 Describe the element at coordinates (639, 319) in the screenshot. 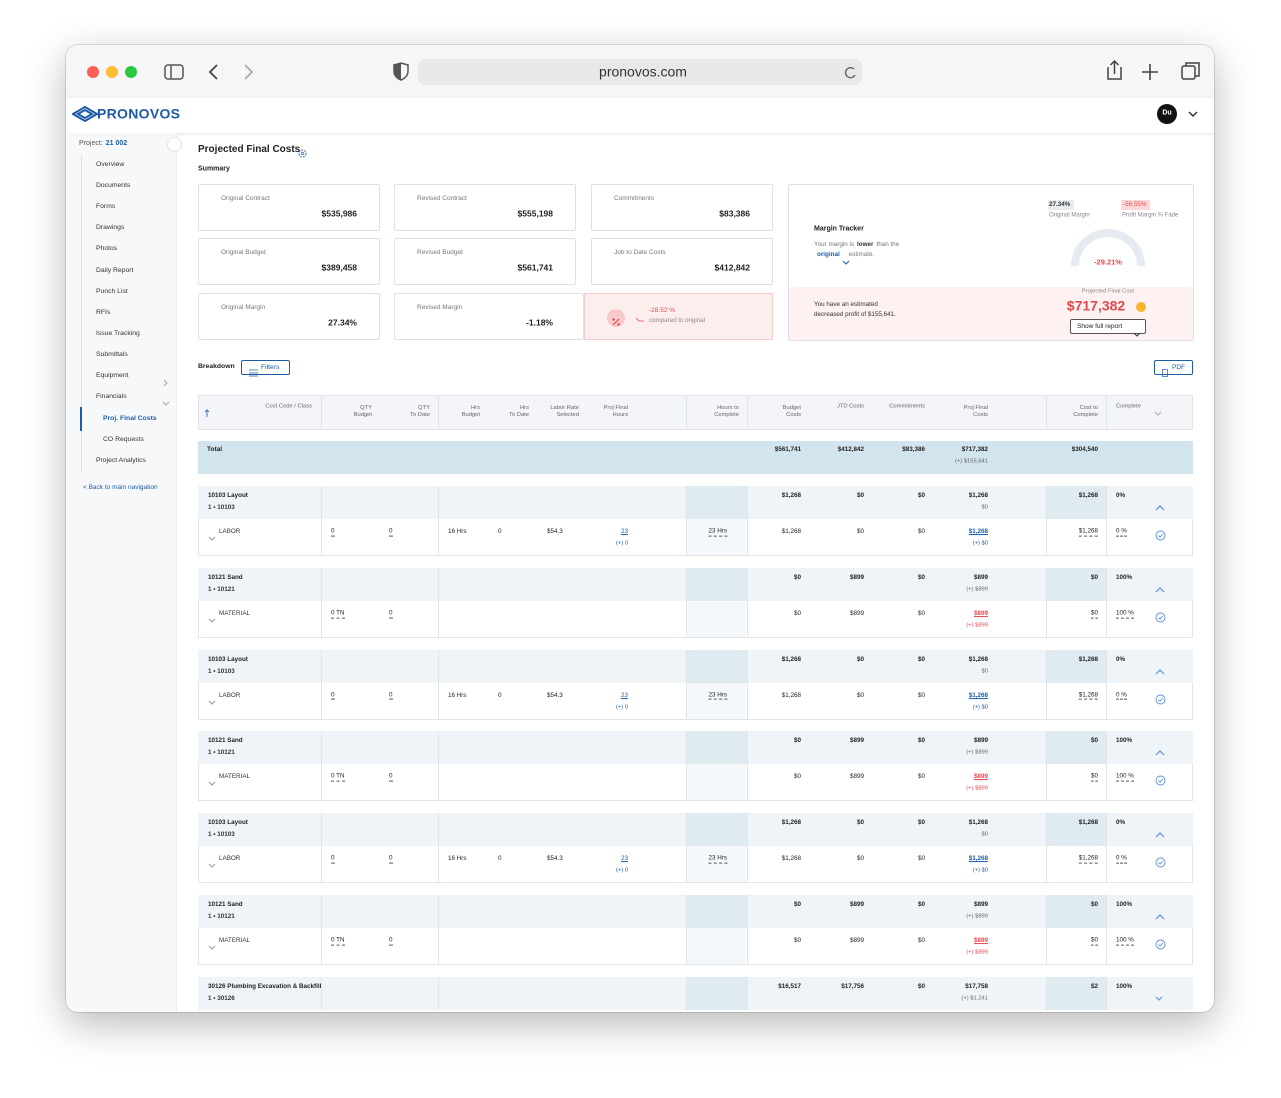

I see `trend-icon-svg` at that location.